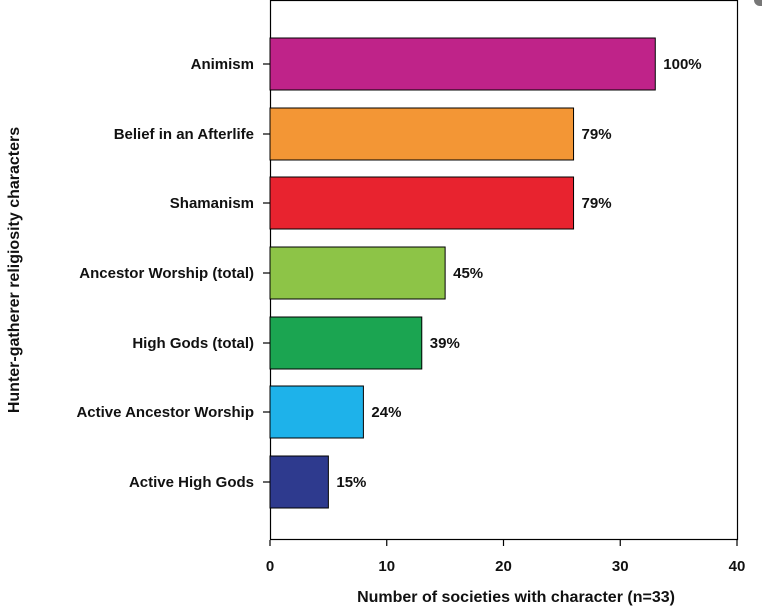 The width and height of the screenshot is (762, 607). What do you see at coordinates (503, 566) in the screenshot?
I see `x-tick-label-2: 20` at bounding box center [503, 566].